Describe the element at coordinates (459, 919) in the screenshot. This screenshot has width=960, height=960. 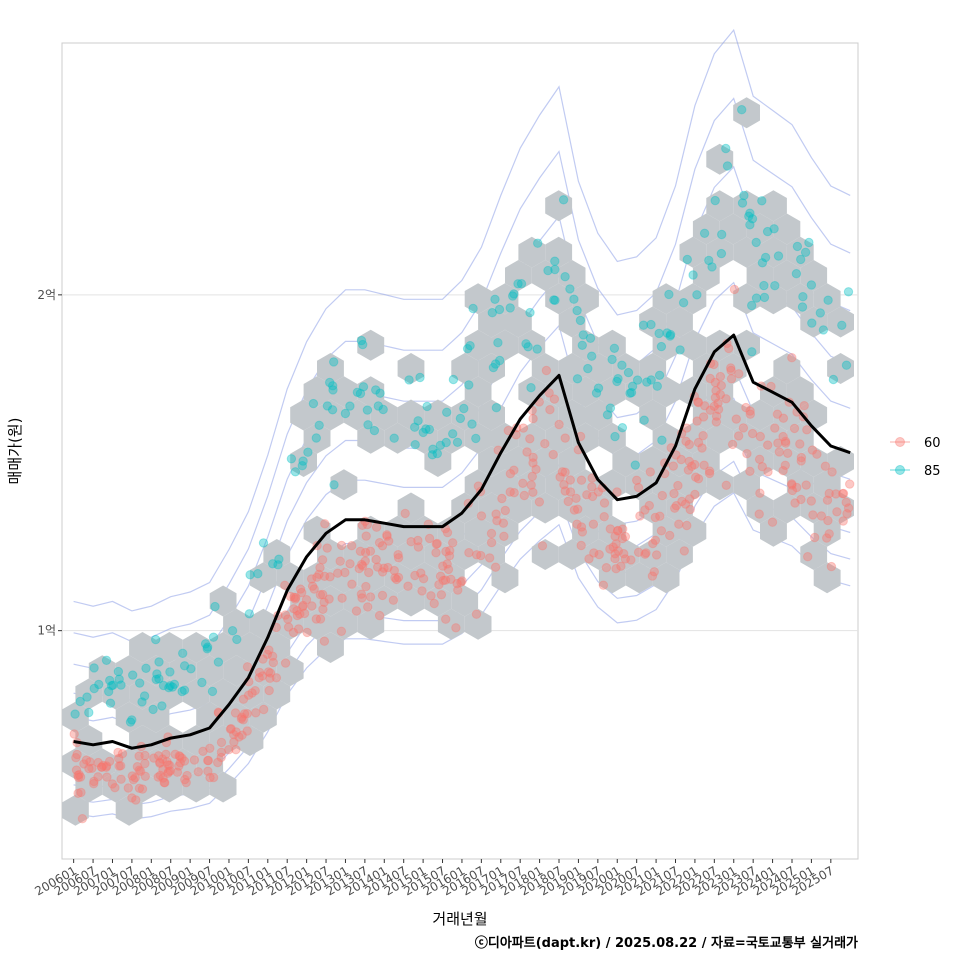
I see `x-axis-title: 거래년월` at that location.